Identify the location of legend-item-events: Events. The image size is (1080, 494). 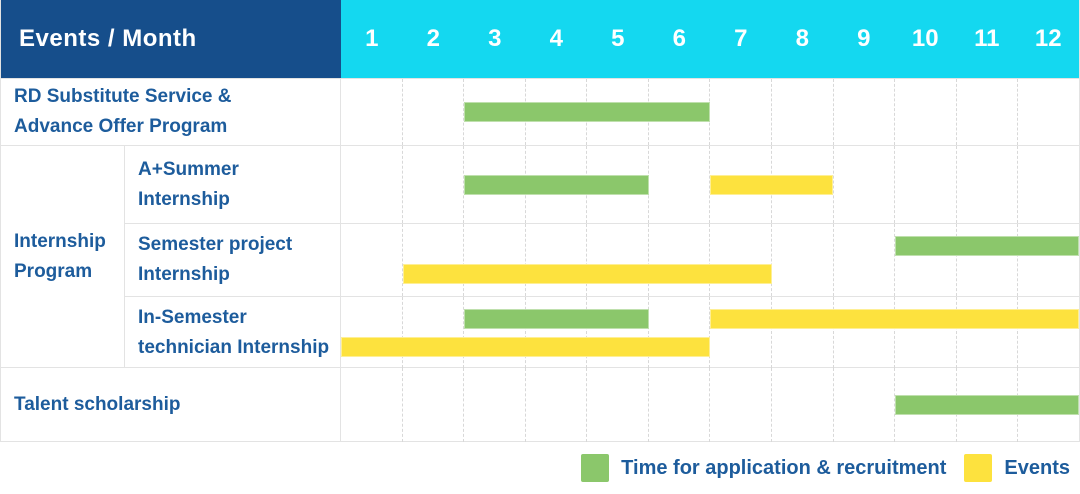
(1017, 468).